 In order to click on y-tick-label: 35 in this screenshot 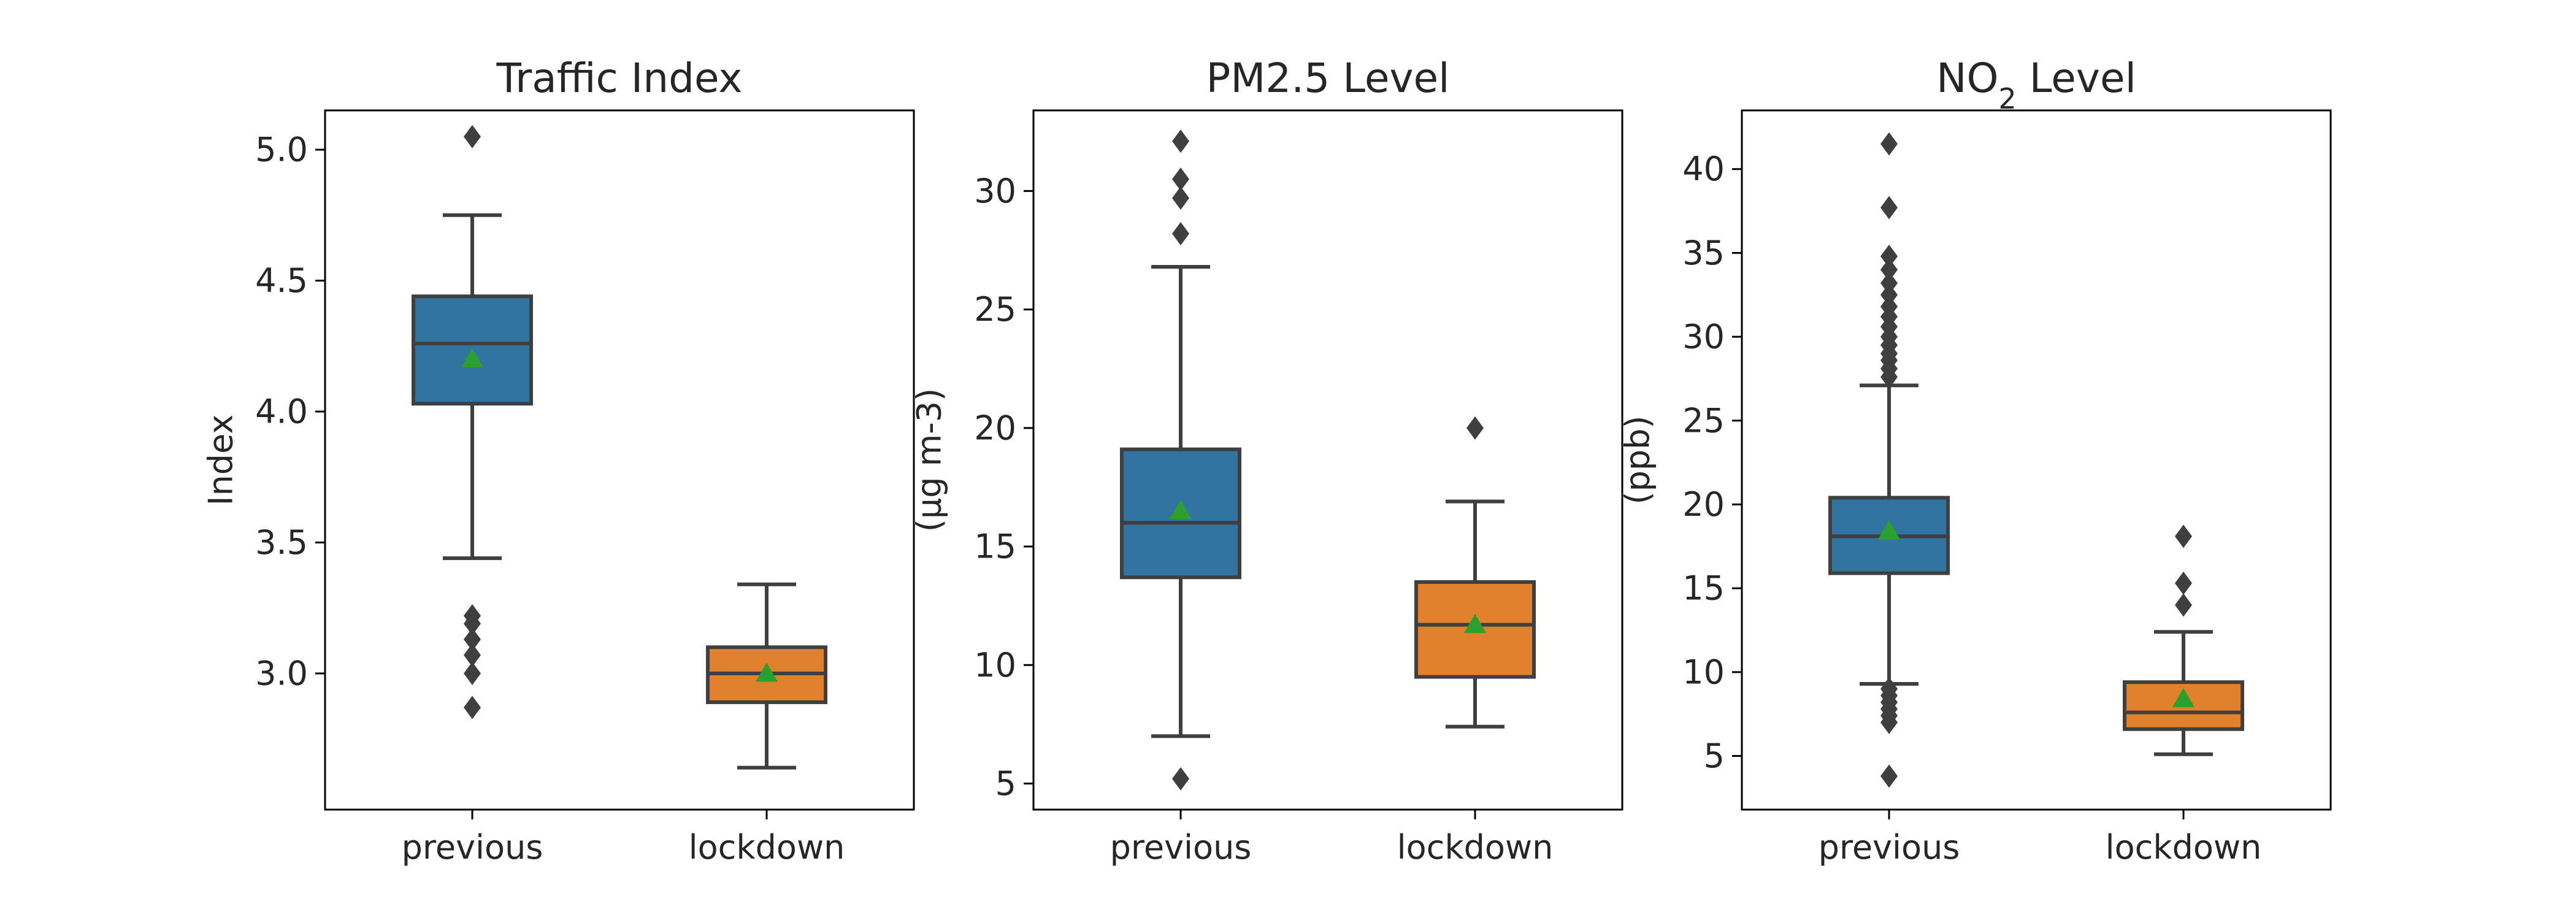, I will do `click(1703, 253)`.